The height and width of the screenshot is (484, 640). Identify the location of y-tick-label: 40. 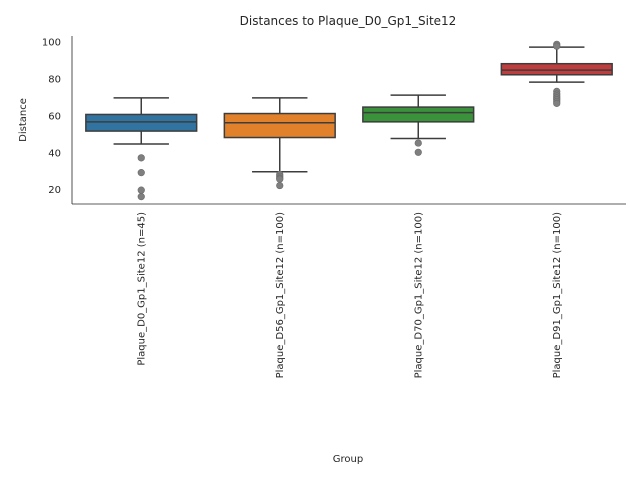
(54, 153).